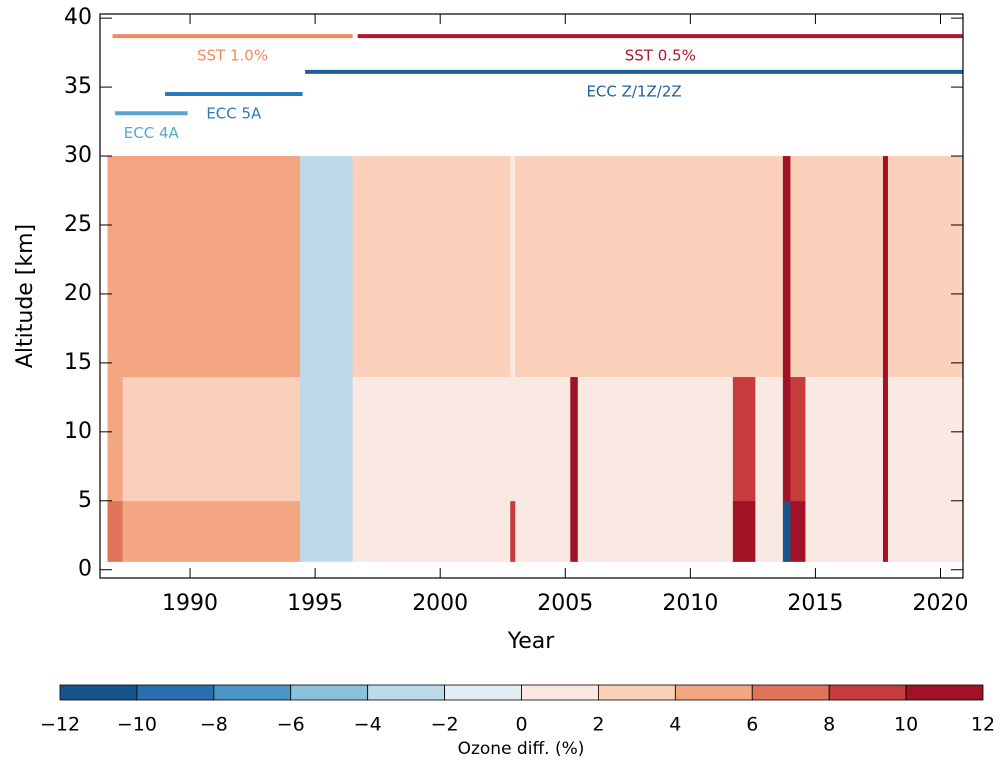 The image size is (1001, 772). I want to click on y-tick-label: 35, so click(78, 86).